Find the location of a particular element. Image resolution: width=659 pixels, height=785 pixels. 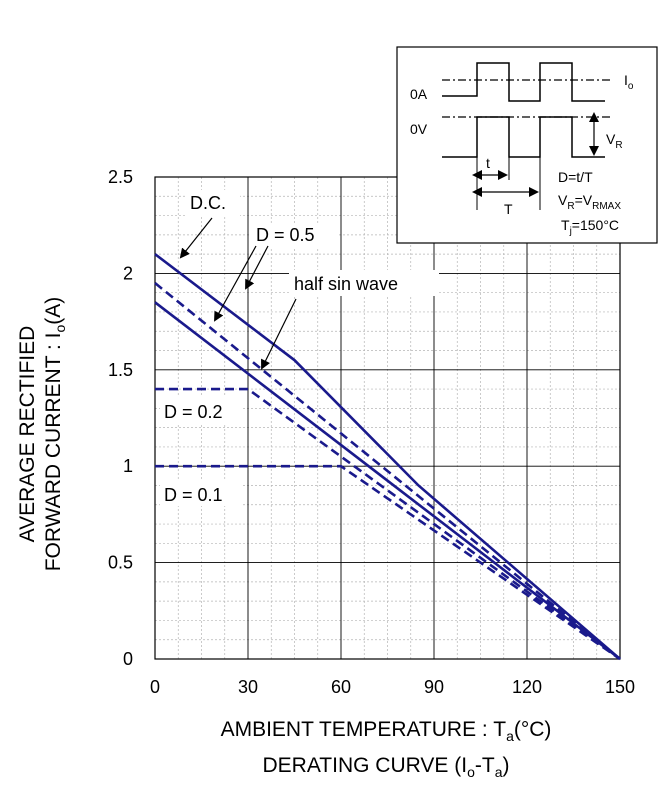

y-tick-label: 2.5 is located at coordinates (120, 177).